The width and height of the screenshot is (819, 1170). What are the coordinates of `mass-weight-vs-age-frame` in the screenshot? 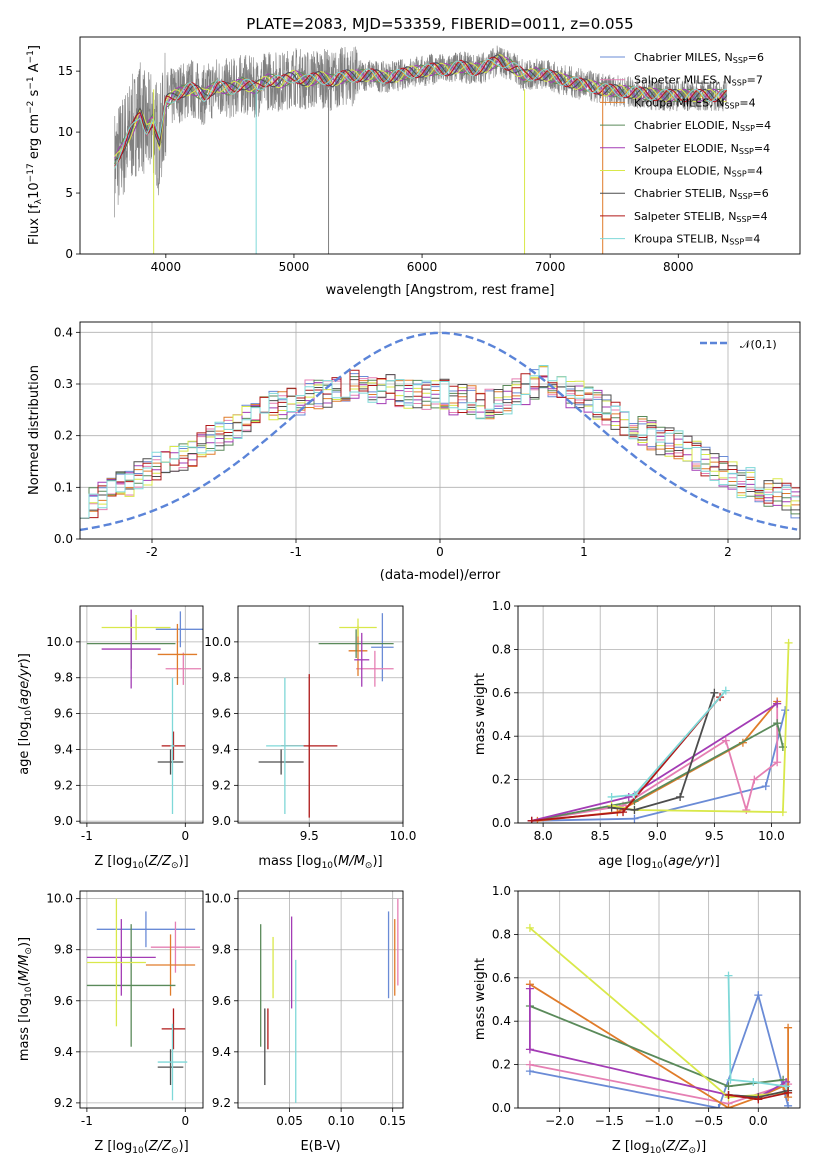 It's located at (659, 714).